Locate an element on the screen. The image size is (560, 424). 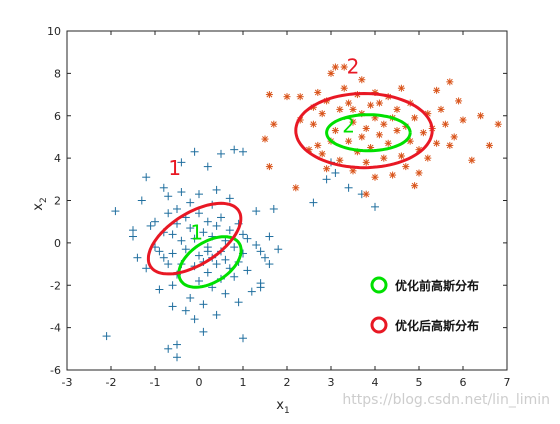
y-tick-label: 2 is located at coordinates (57, 201).